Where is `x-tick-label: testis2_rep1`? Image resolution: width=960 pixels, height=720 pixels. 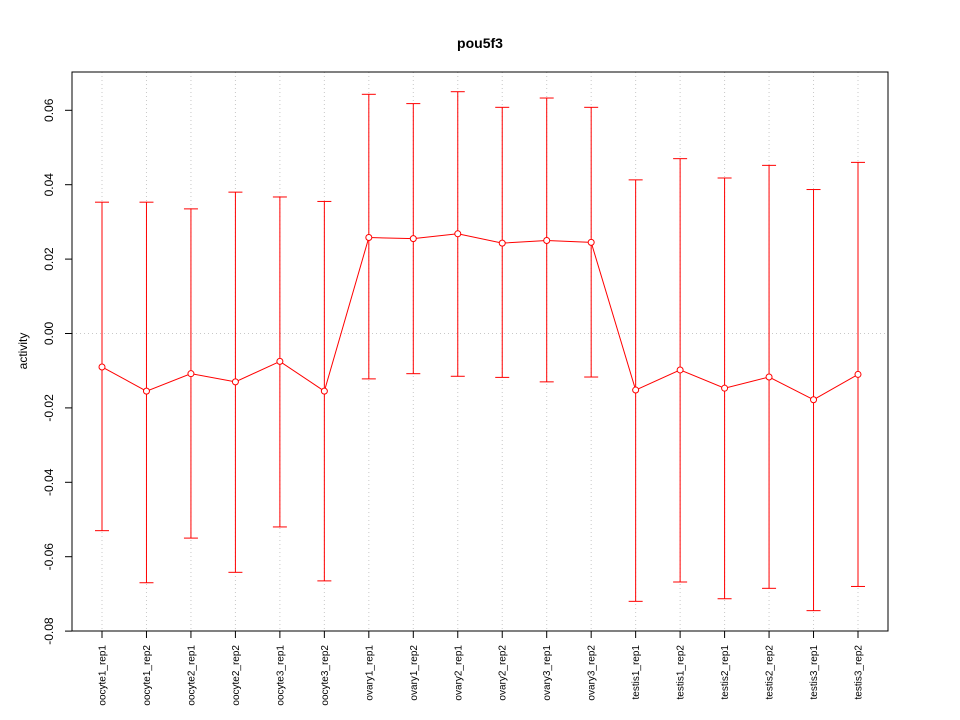 x-tick-label: testis2_rep1 is located at coordinates (725, 672).